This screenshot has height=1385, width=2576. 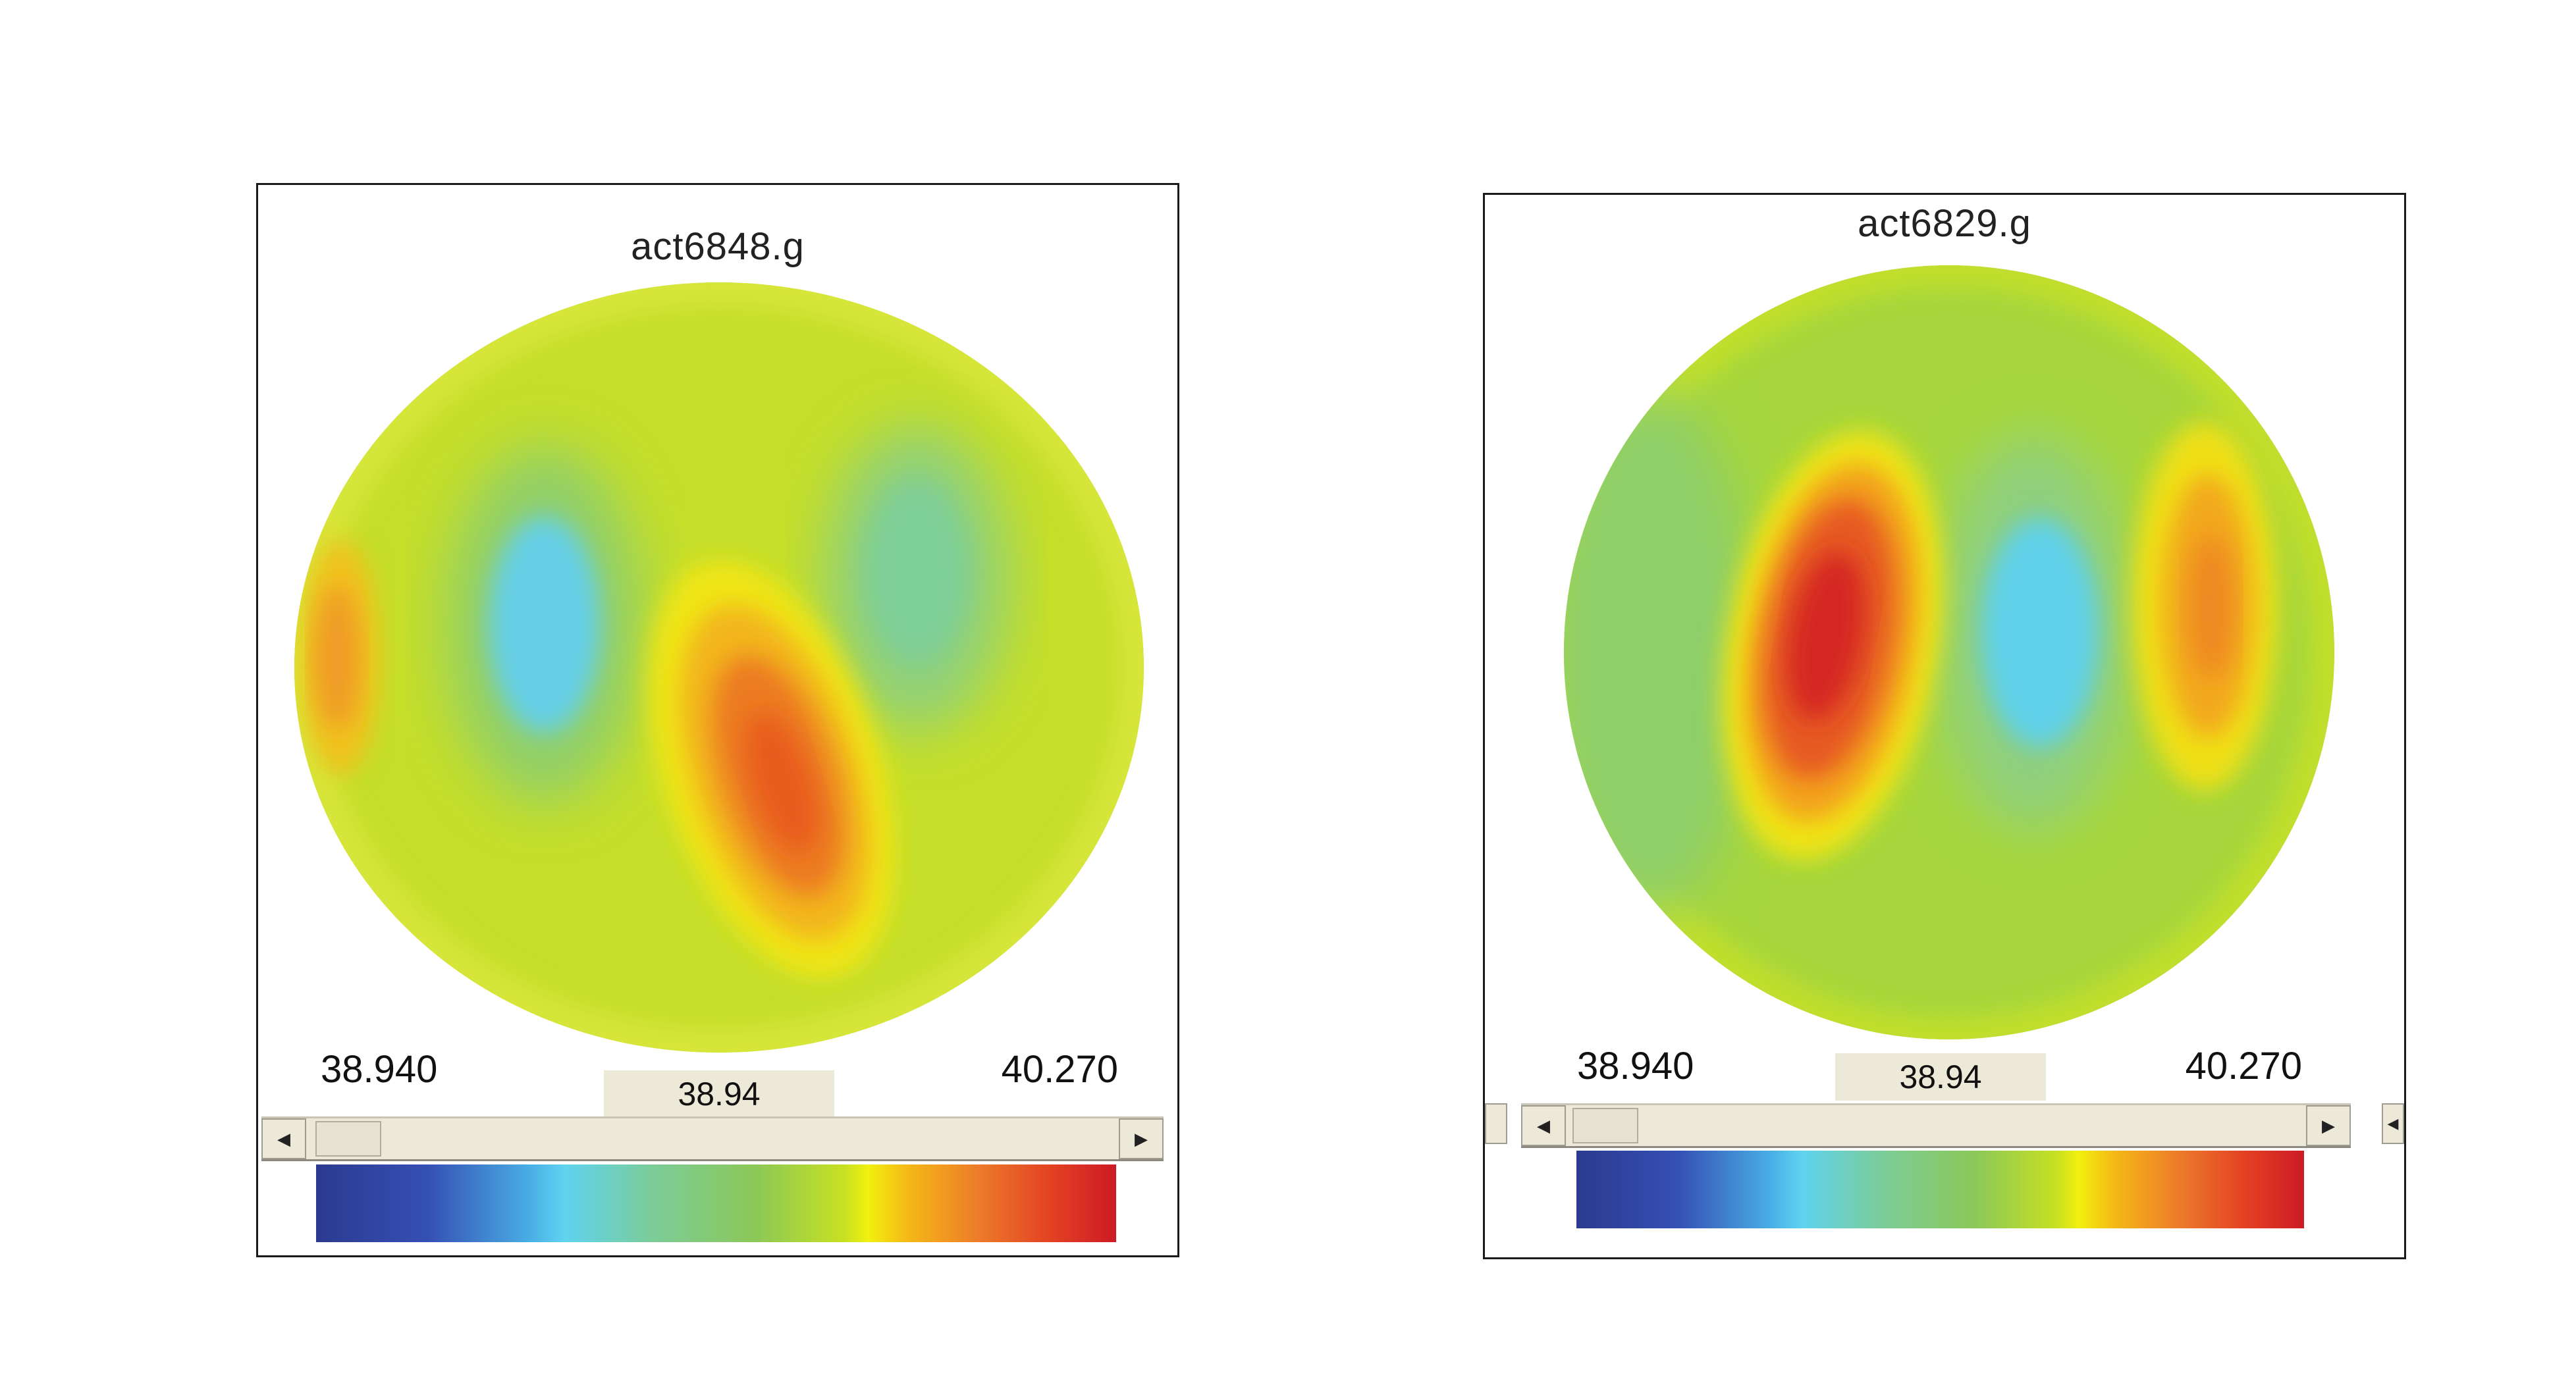 I want to click on map-title: act6829.g, so click(x=1944, y=223).